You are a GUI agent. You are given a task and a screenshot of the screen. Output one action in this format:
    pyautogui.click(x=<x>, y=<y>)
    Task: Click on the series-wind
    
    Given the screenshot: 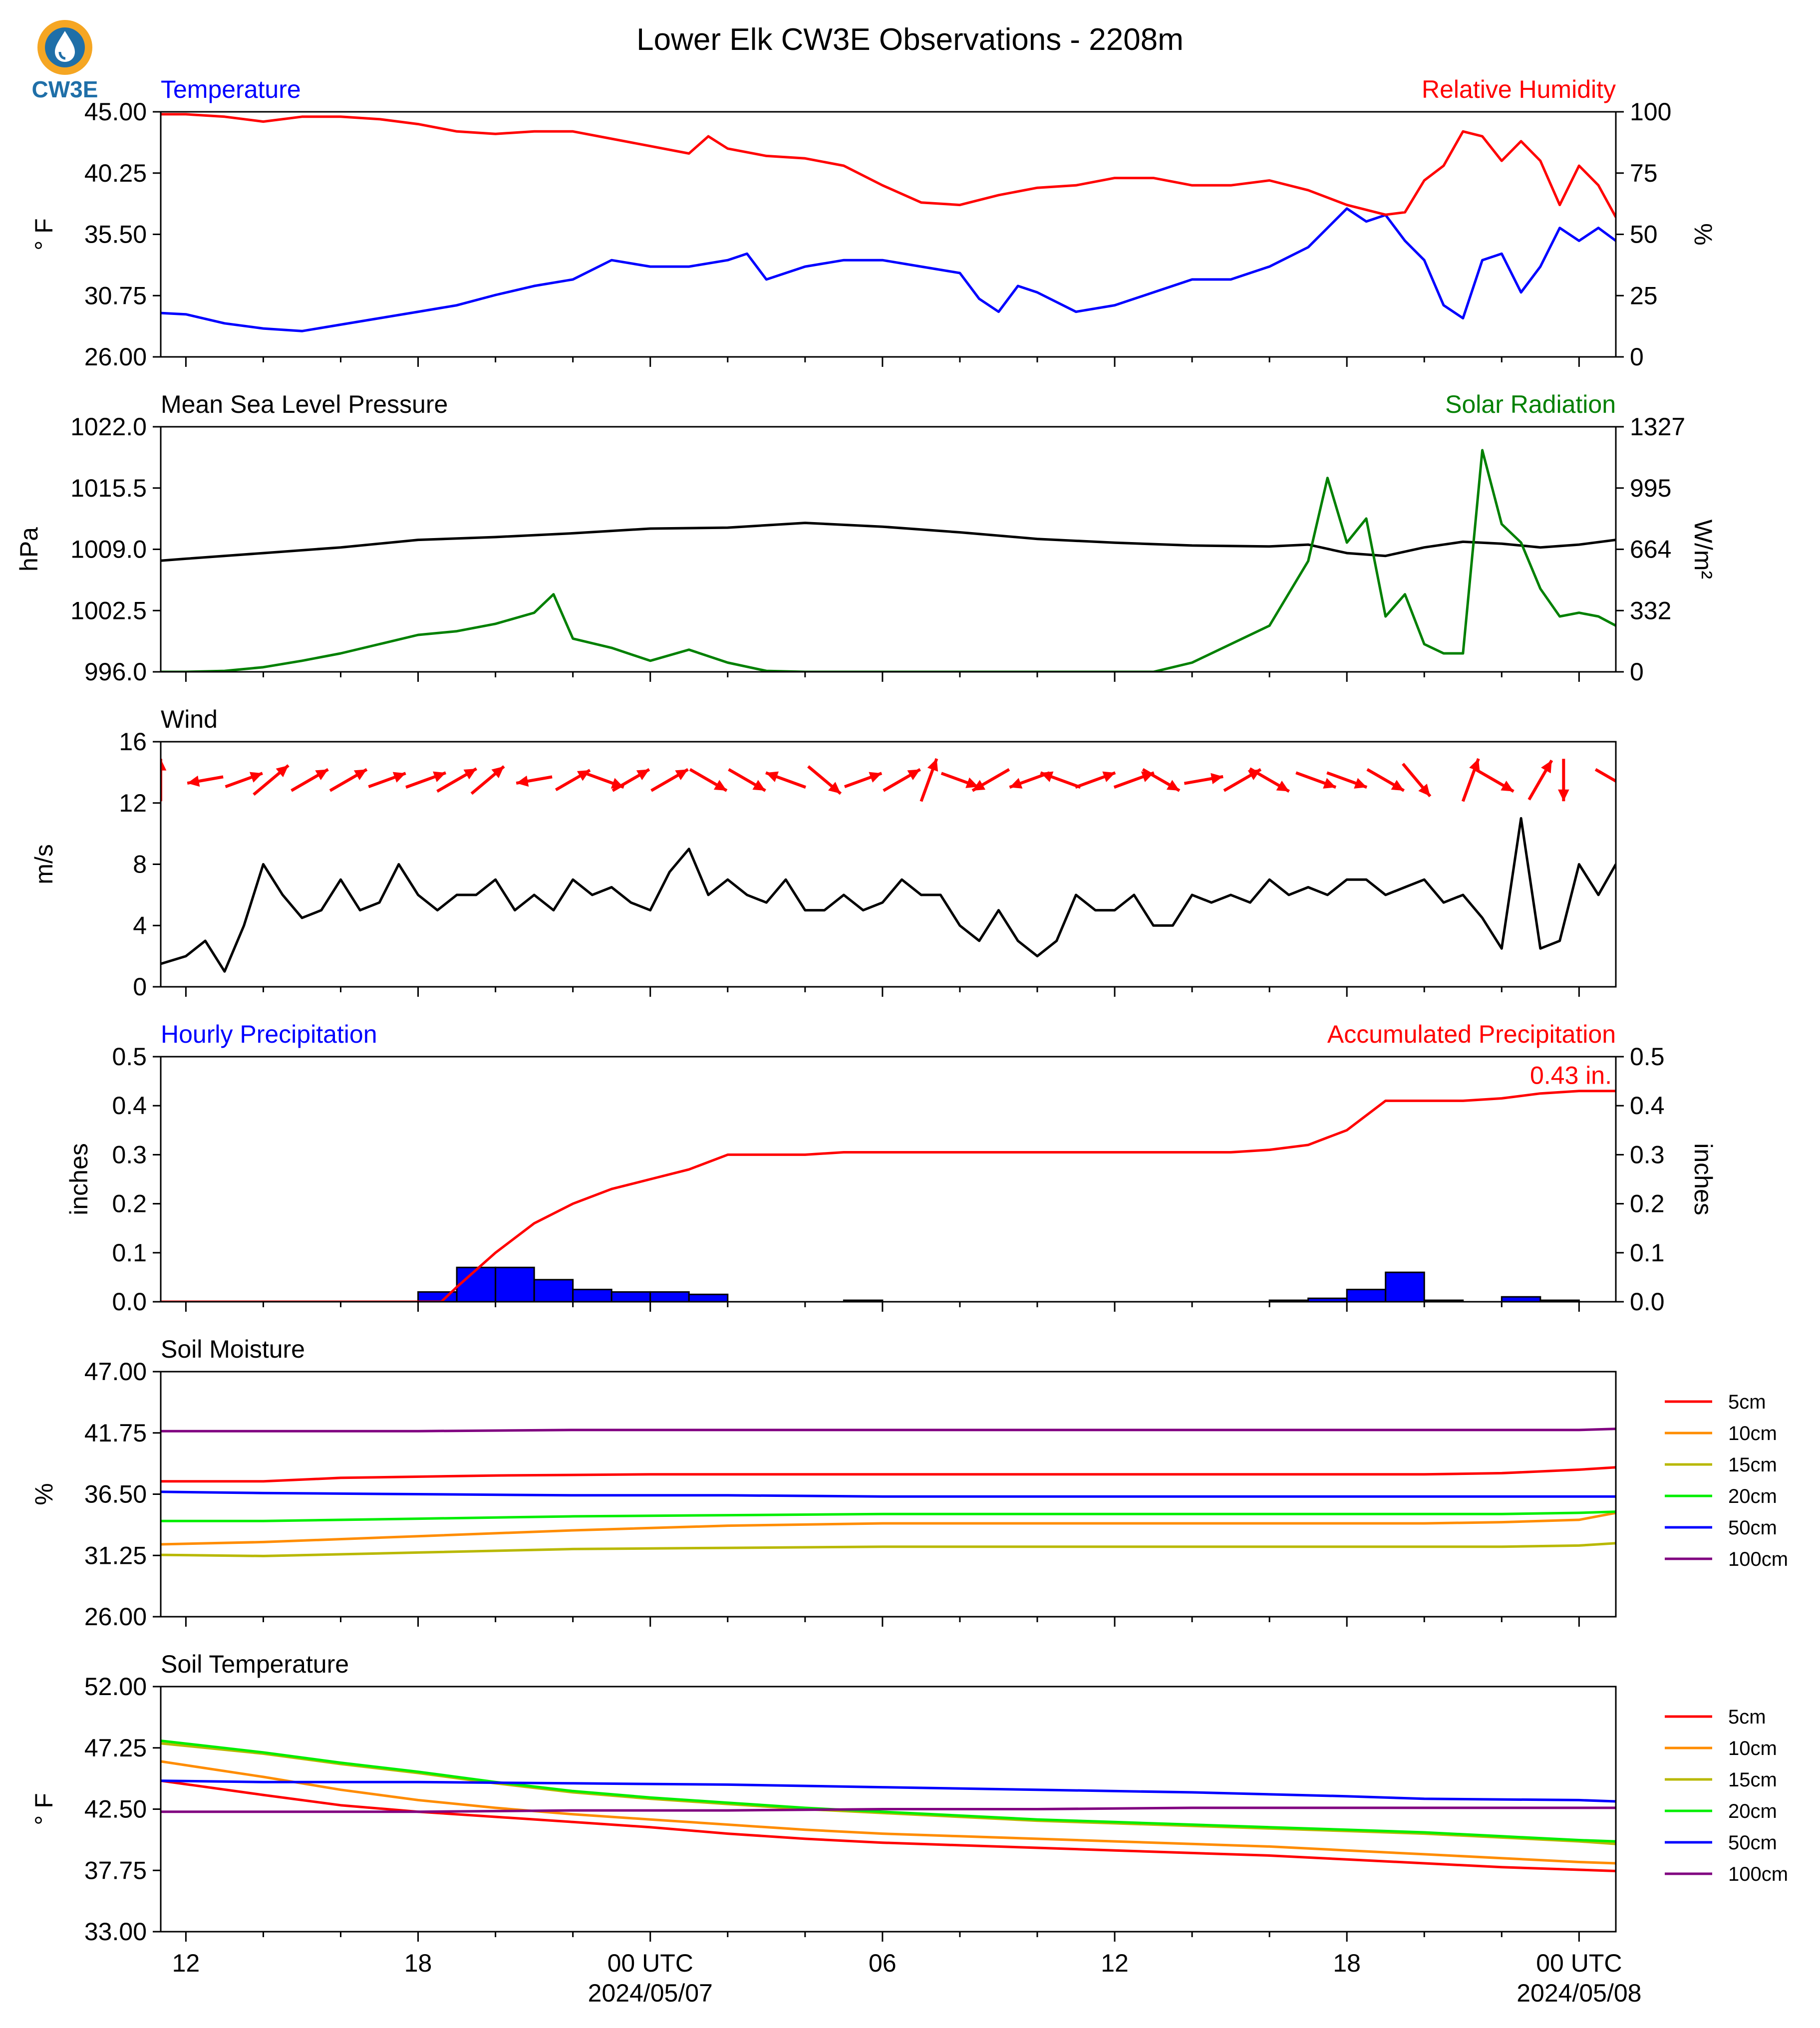 What is the action you would take?
    pyautogui.click(x=888, y=895)
    